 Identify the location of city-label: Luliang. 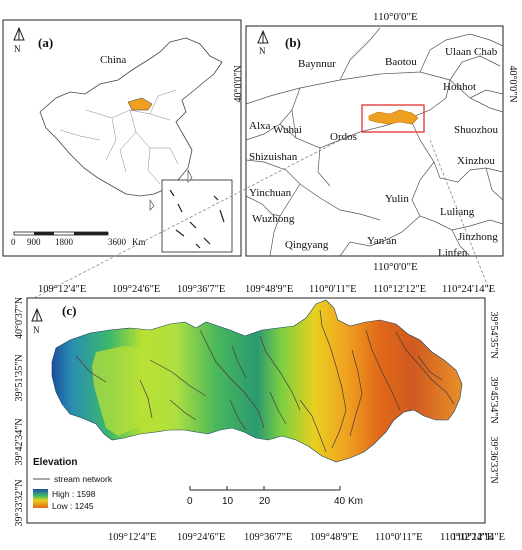
(457, 212).